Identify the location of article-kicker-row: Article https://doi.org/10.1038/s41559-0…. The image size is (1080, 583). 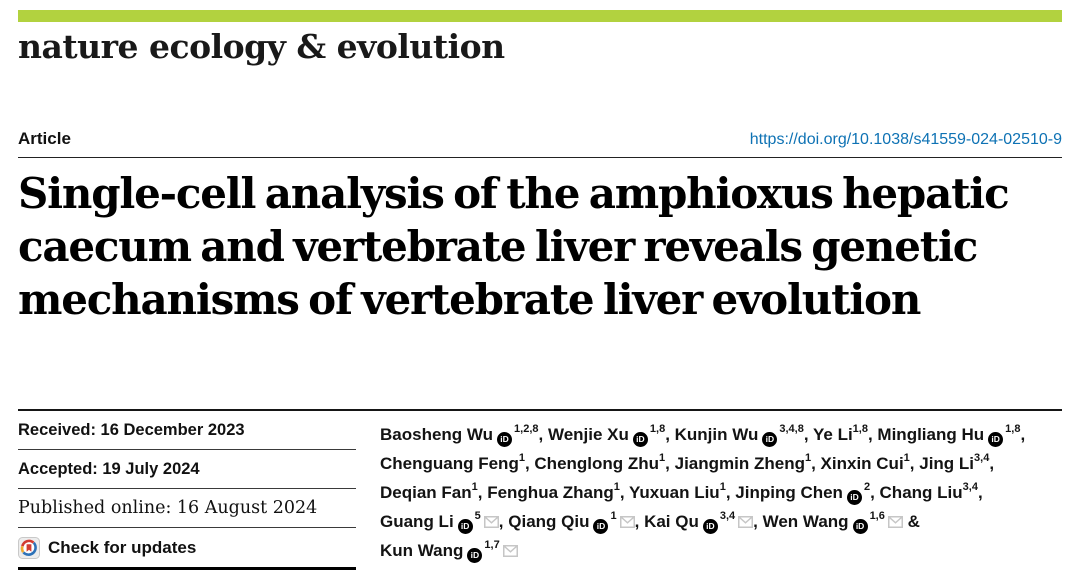
(540, 139).